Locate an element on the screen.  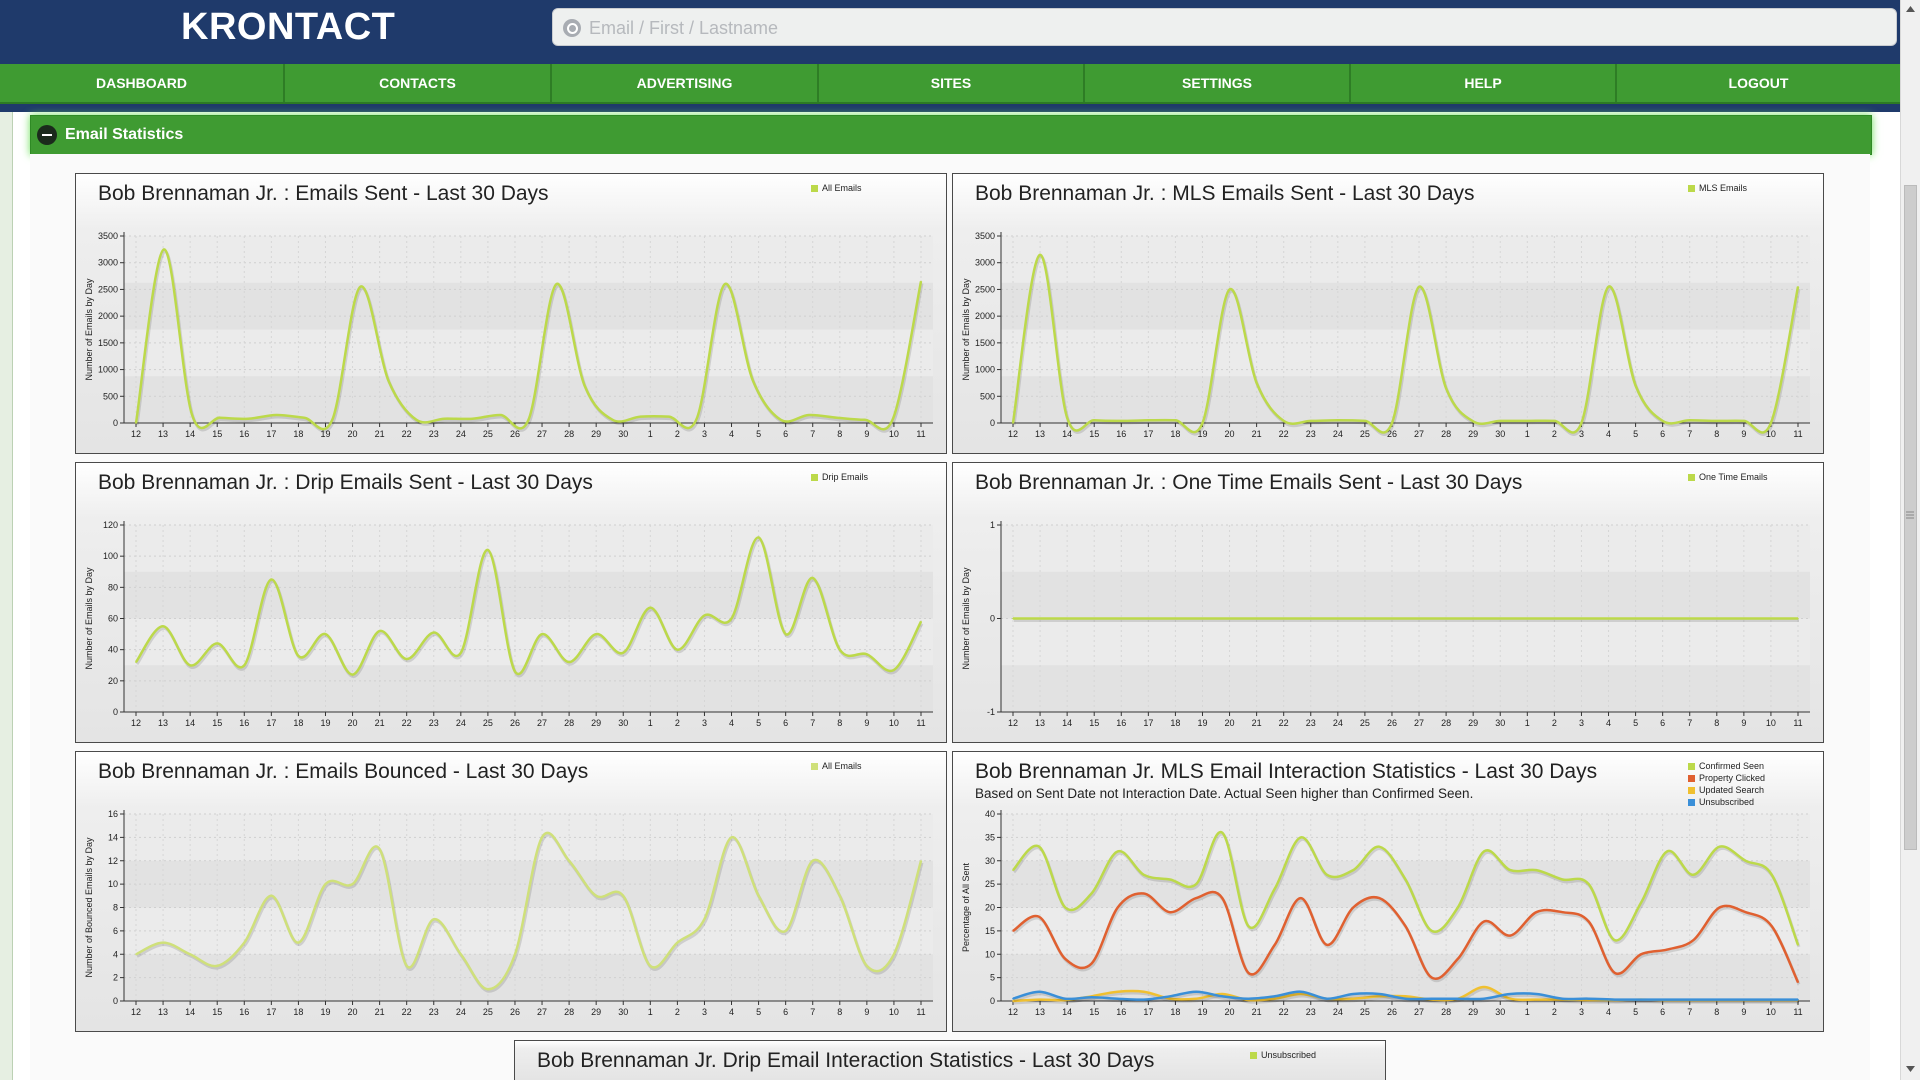
search-bar is located at coordinates (1224, 27).